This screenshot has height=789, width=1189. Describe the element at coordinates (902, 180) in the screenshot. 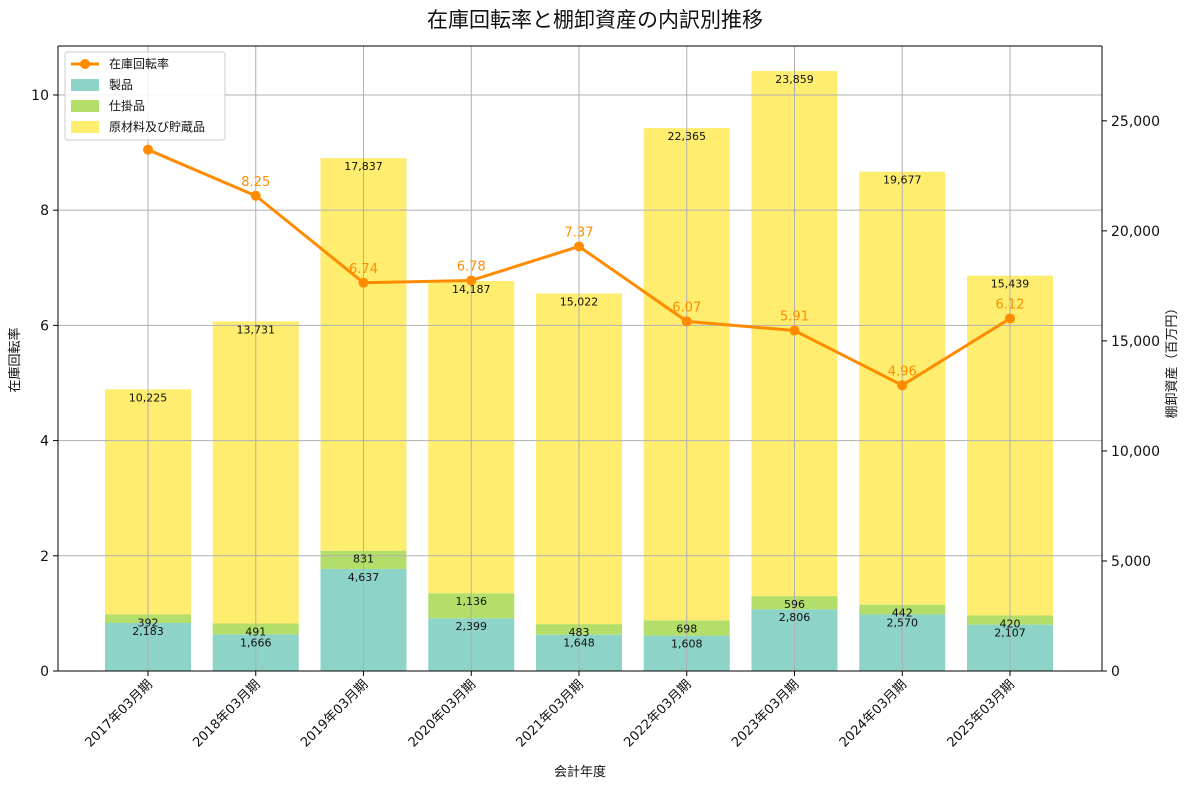

I see `bar-label-3-8: 19,677` at that location.